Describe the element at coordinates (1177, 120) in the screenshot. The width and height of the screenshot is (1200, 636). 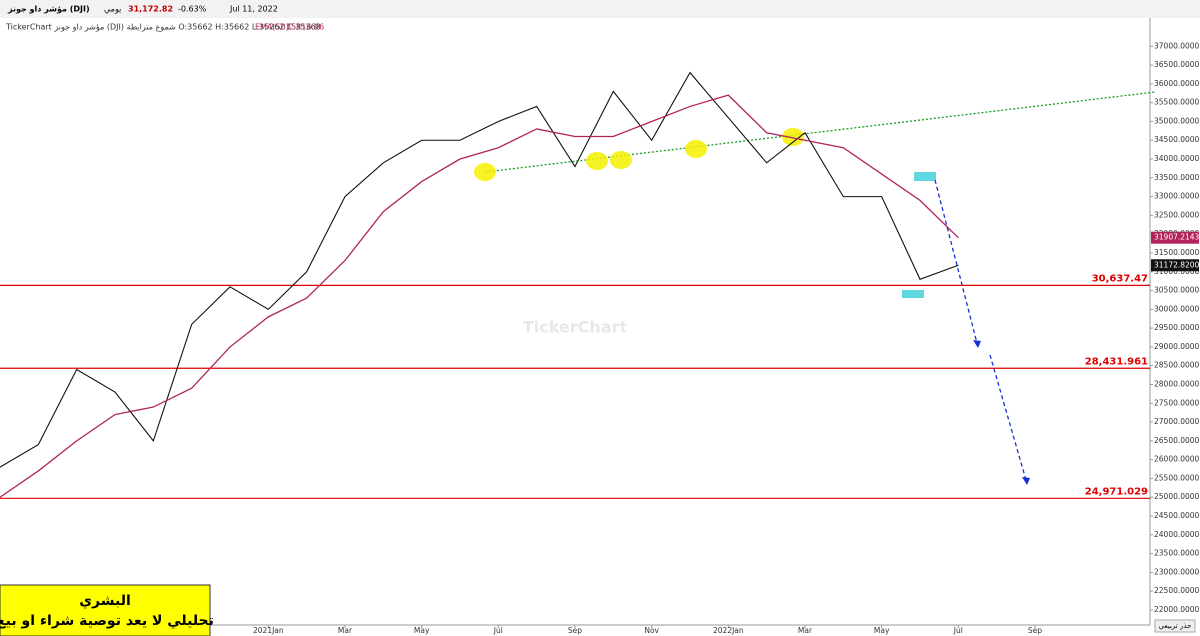
I see `y-tick-label: 35000.0000` at that location.